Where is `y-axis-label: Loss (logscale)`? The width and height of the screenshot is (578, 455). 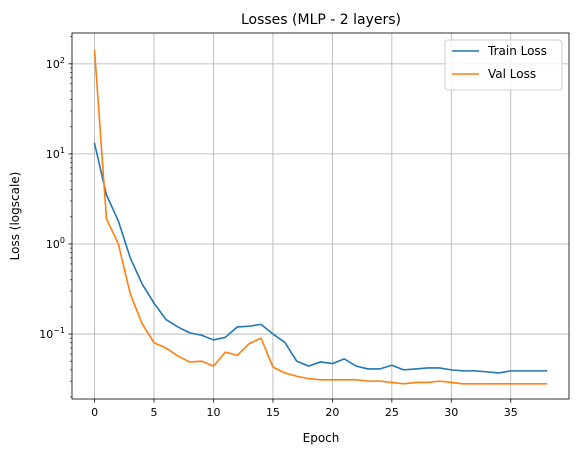
y-axis-label: Loss (logscale) is located at coordinates (15, 216).